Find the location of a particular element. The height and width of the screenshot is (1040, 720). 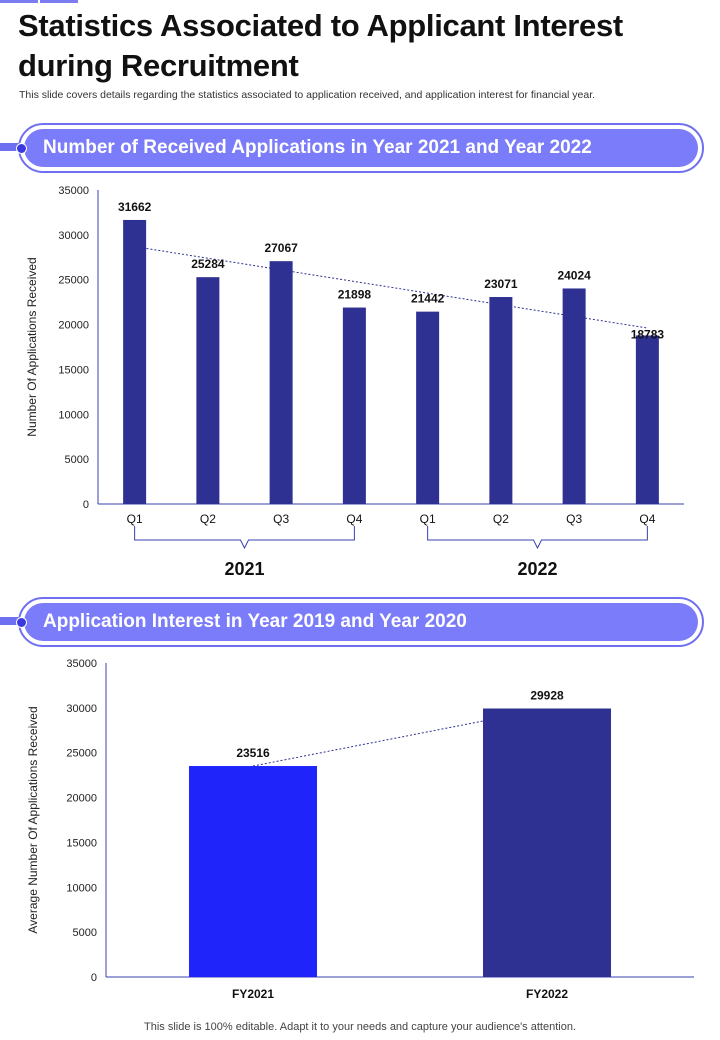

data-label: 27067 is located at coordinates (281, 248).